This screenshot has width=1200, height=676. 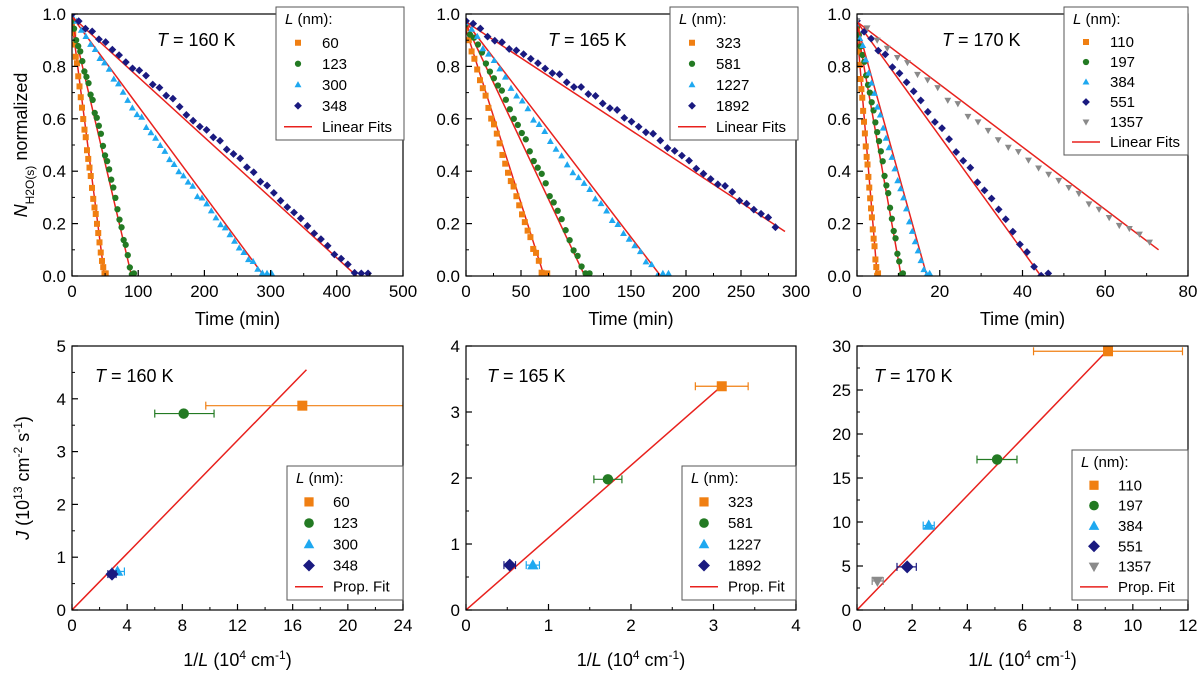 I want to click on legend-fit-label: Prop. Fit, so click(x=757, y=587).